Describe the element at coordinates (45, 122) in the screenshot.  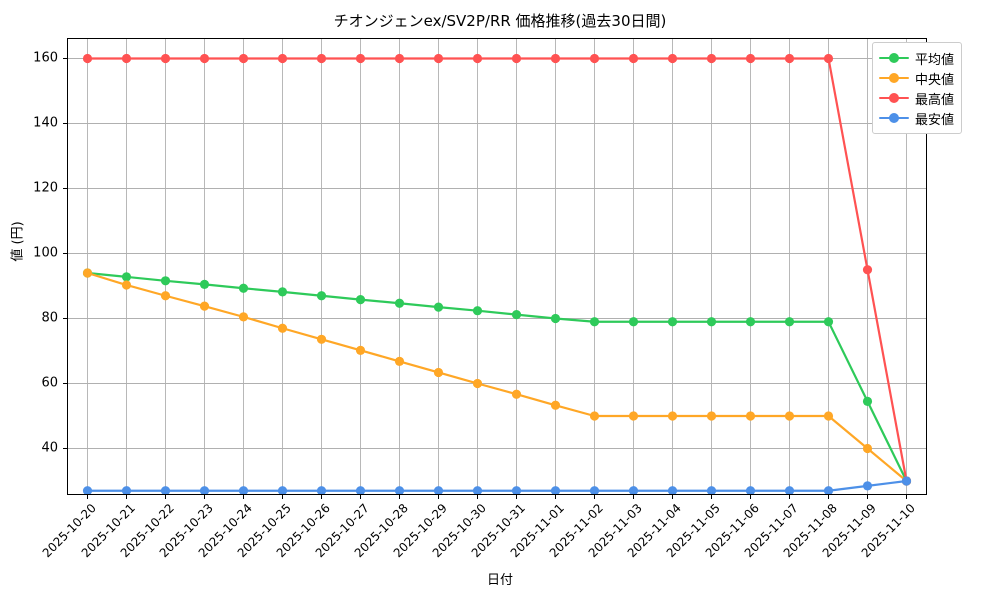
I see `y-tick-label: 140` at that location.